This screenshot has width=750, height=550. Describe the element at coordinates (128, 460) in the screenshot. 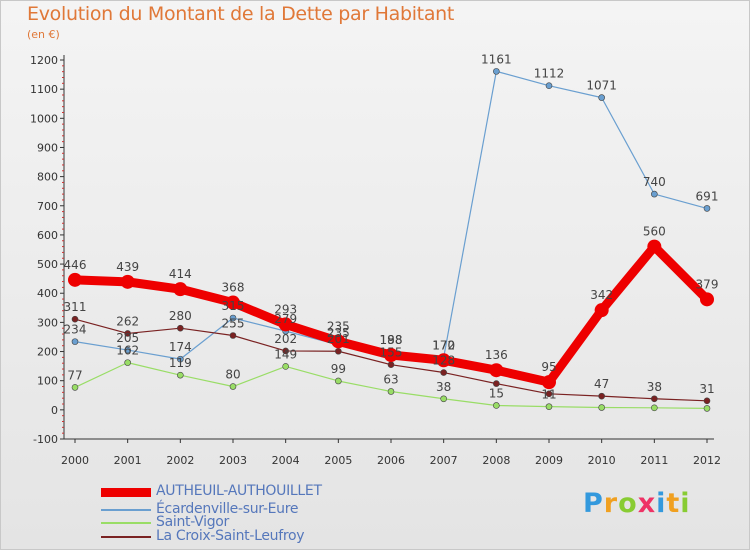

I see `x-tick-label: 2001` at that location.